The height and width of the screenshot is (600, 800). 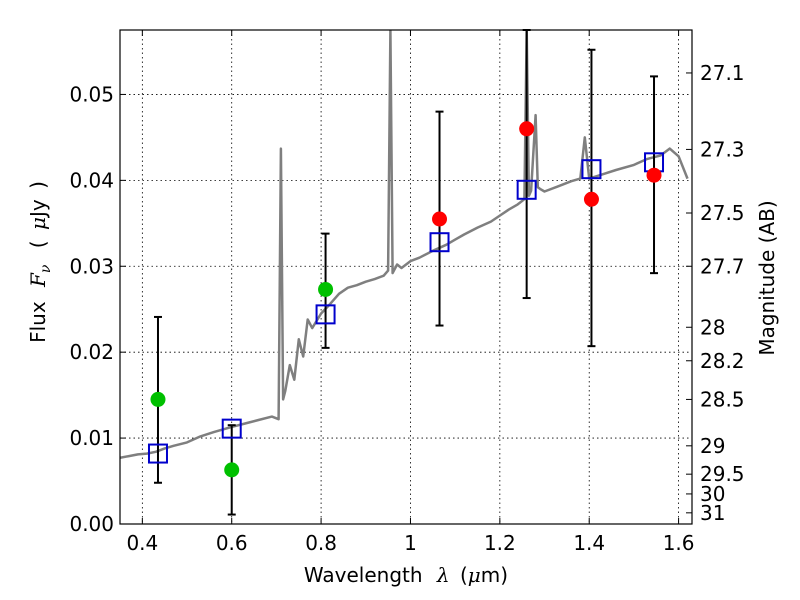 I want to click on x-axis-label: Wavelength λ (μm), so click(x=406, y=575).